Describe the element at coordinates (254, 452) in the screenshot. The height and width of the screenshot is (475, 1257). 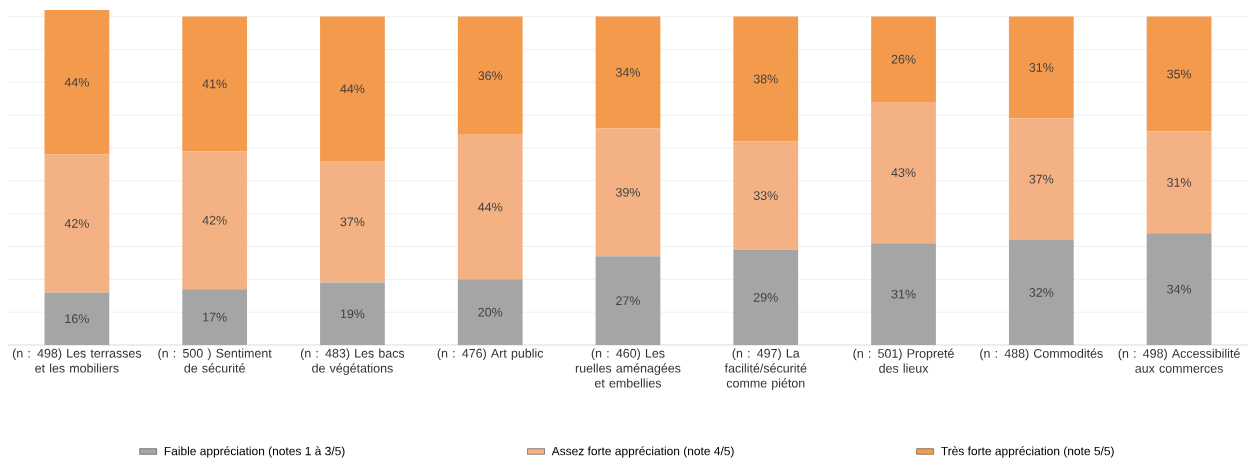
I see `legend-label: Faible appréciation (notes 1 à 3/5)` at that location.